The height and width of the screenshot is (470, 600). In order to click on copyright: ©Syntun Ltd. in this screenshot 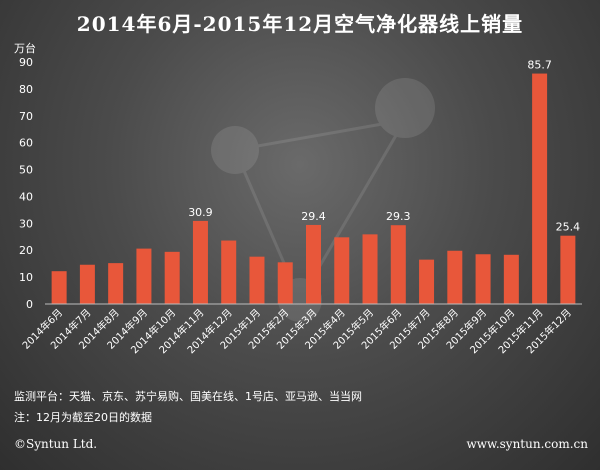, I will do `click(56, 444)`.